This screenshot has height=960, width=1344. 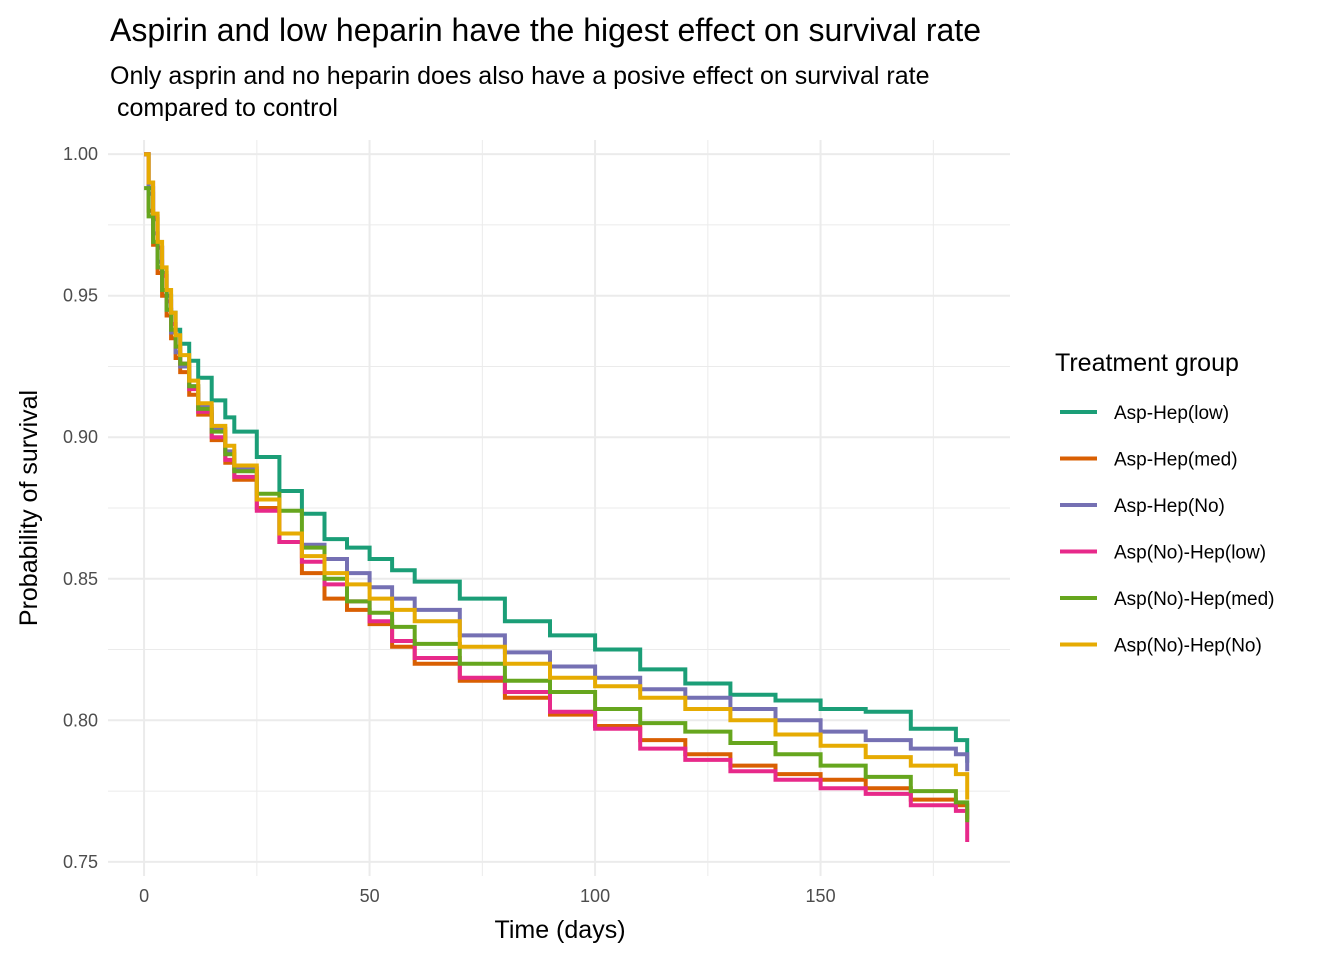 I want to click on y-tick-label: 0.95, so click(x=80, y=296).